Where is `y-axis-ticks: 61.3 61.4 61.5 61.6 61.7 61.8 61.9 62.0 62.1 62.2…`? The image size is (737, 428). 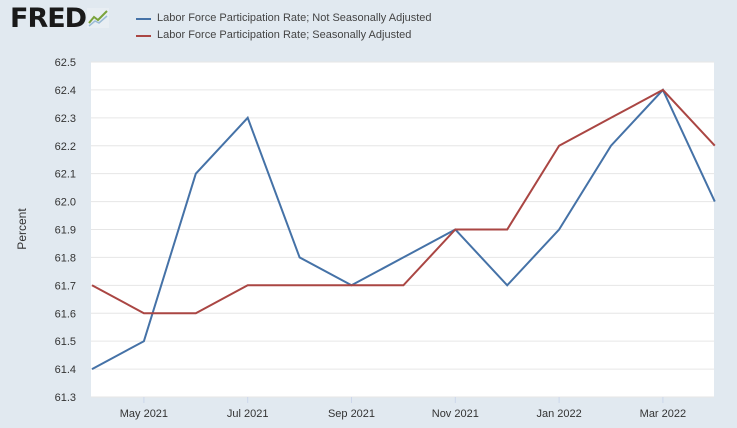
y-axis-ticks: 61.3 61.4 61.5 61.6 61.7 61.8 61.9 62.0 62.1 62.2… is located at coordinates (65, 230).